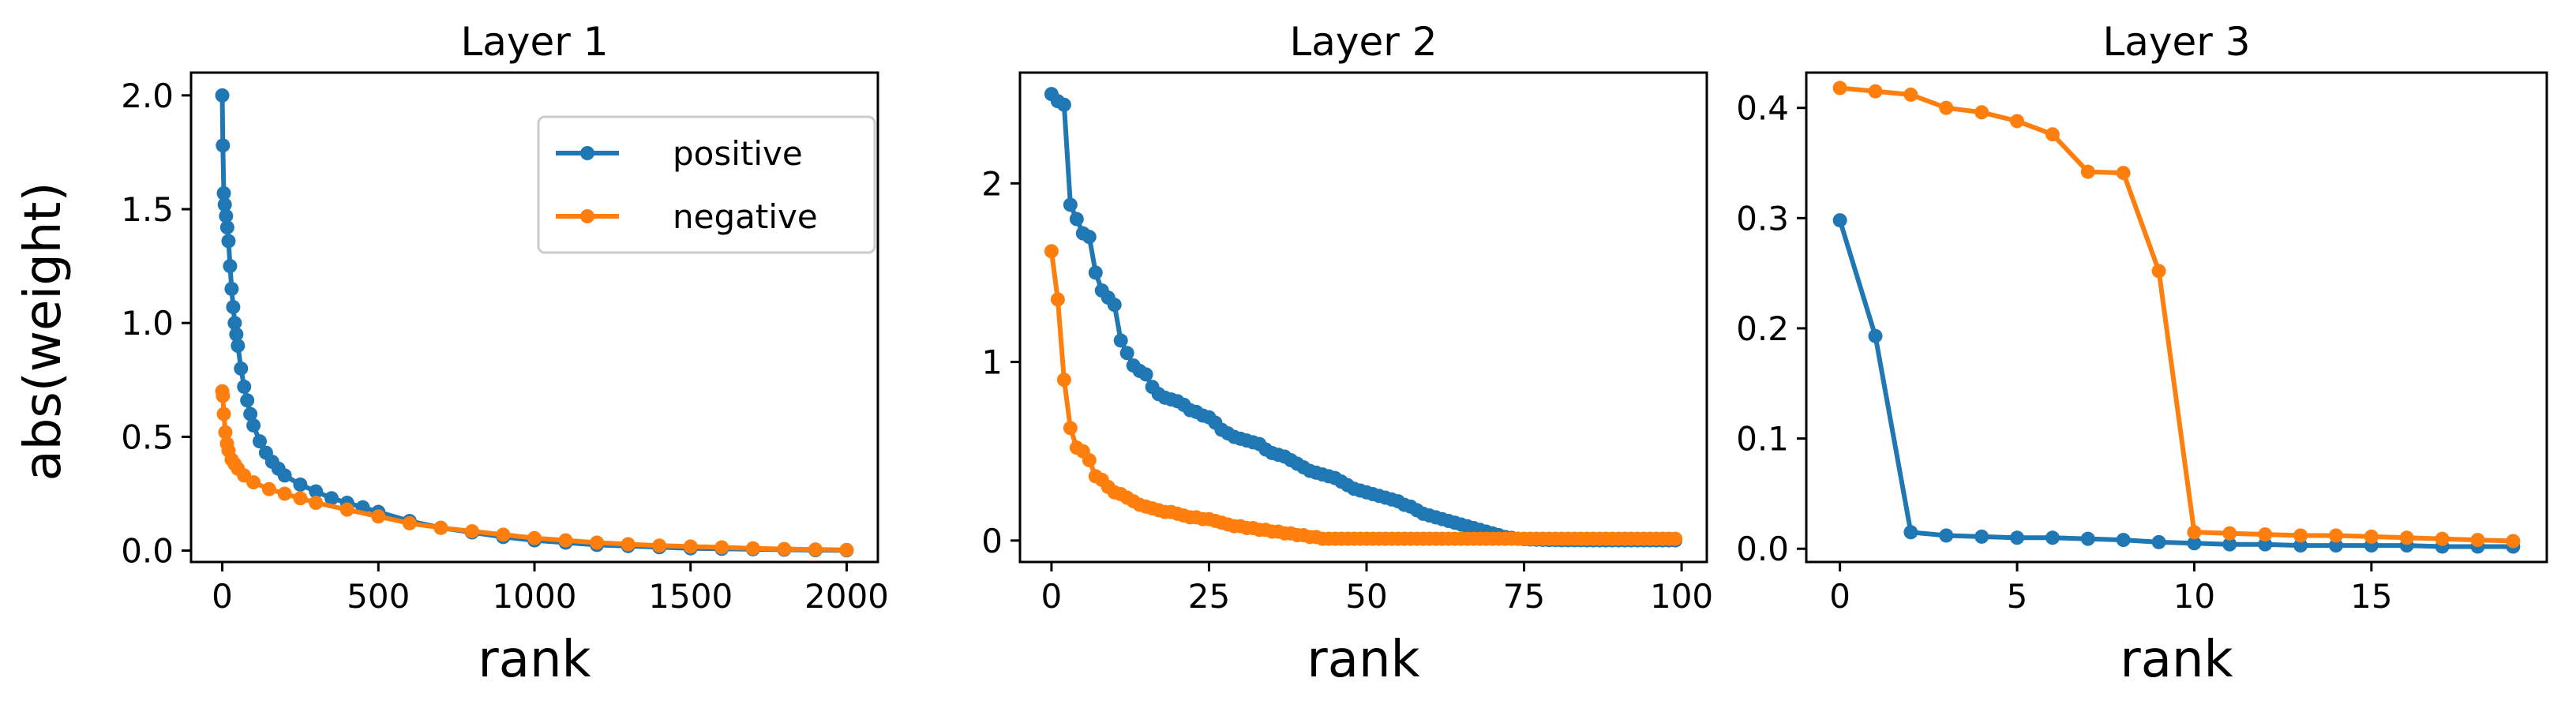 This screenshot has height=723, width=2576. Describe the element at coordinates (1762, 439) in the screenshot. I see `y-tick-label: 0.1` at that location.